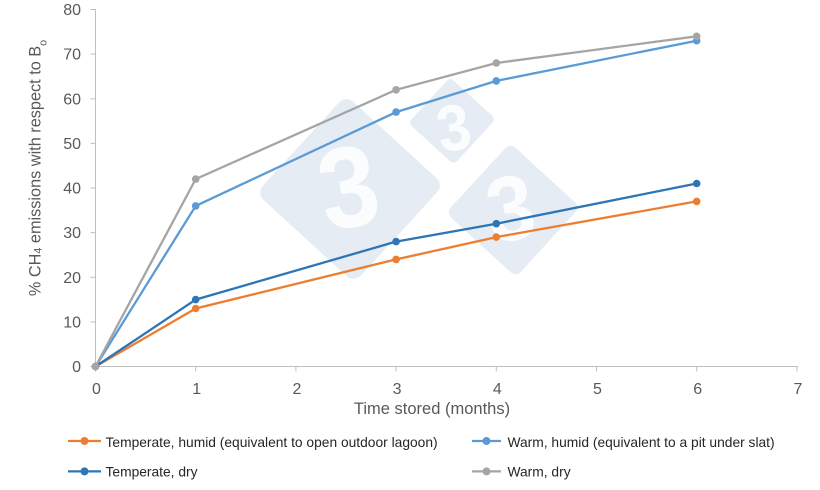  Describe the element at coordinates (72, 55) in the screenshot. I see `svg-text: 70` at that location.